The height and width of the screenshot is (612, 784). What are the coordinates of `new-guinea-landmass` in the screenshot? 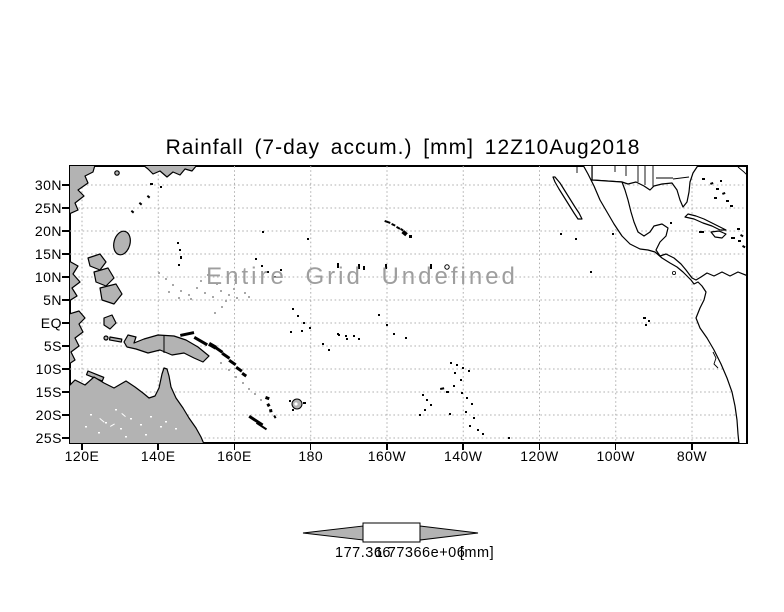 It's located at (166, 348).